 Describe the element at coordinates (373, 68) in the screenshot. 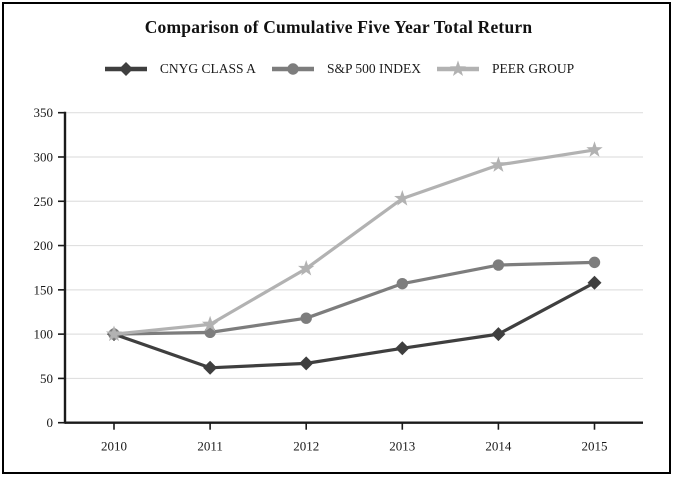

I see `legend-label-s-p-500-index: S&P 500 INDEX` at that location.